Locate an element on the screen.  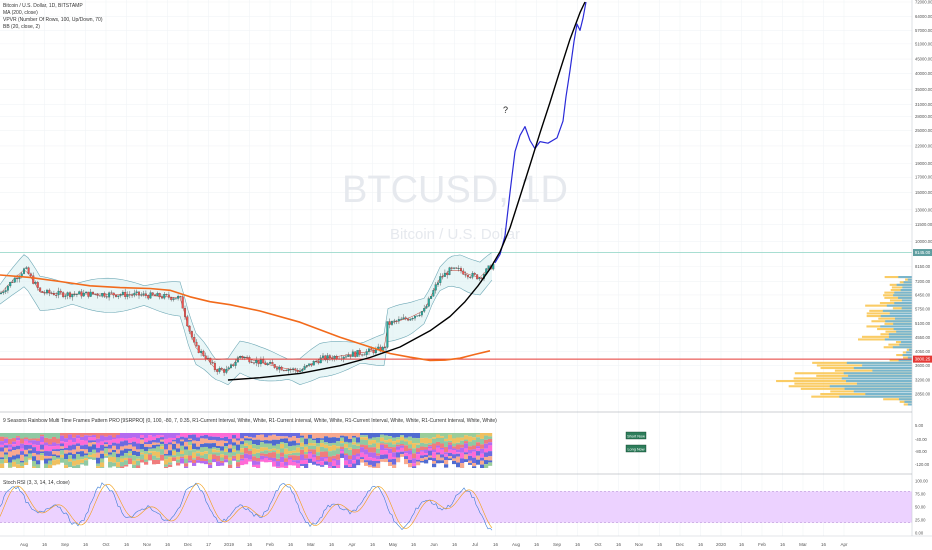
price-tick-label: 25000.00 is located at coordinates (923, 130).